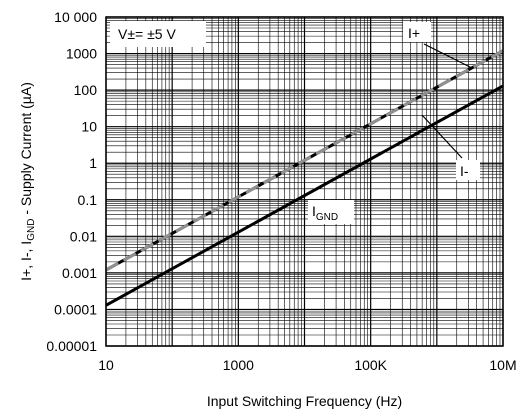 This screenshot has width=528, height=415. What do you see at coordinates (79, 273) in the screenshot?
I see `y-tick-label: 0.001` at bounding box center [79, 273].